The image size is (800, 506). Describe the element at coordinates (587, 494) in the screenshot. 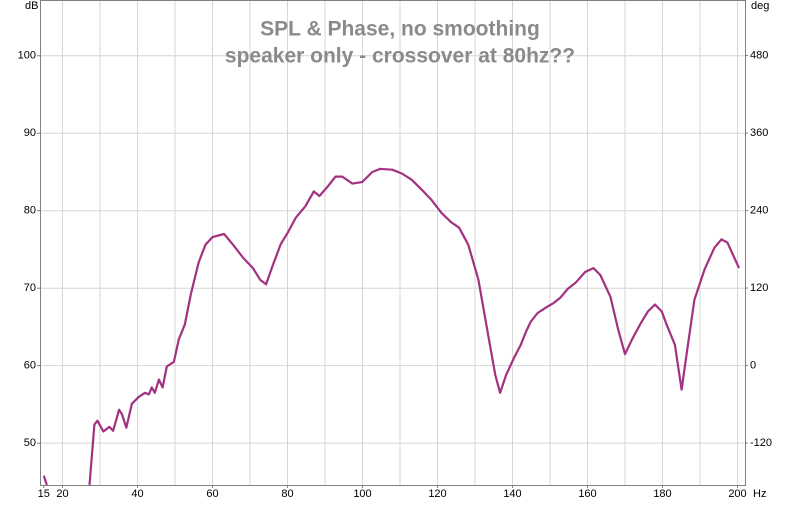

I see `x-tick-label: 160` at that location.